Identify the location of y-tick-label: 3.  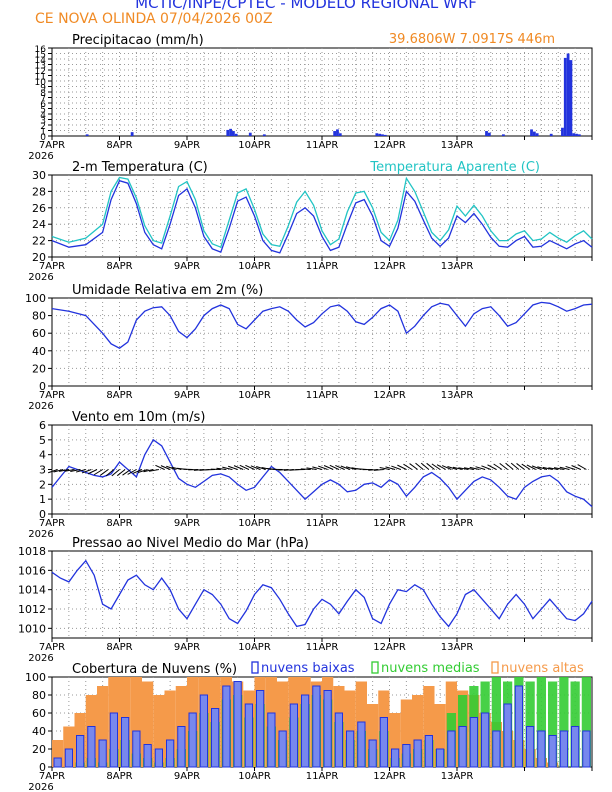
(43, 122).